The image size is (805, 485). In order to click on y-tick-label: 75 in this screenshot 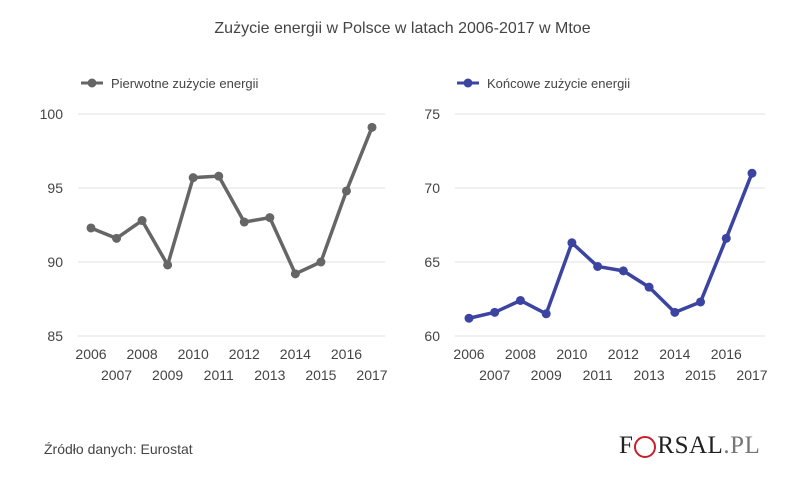, I will do `click(432, 114)`.